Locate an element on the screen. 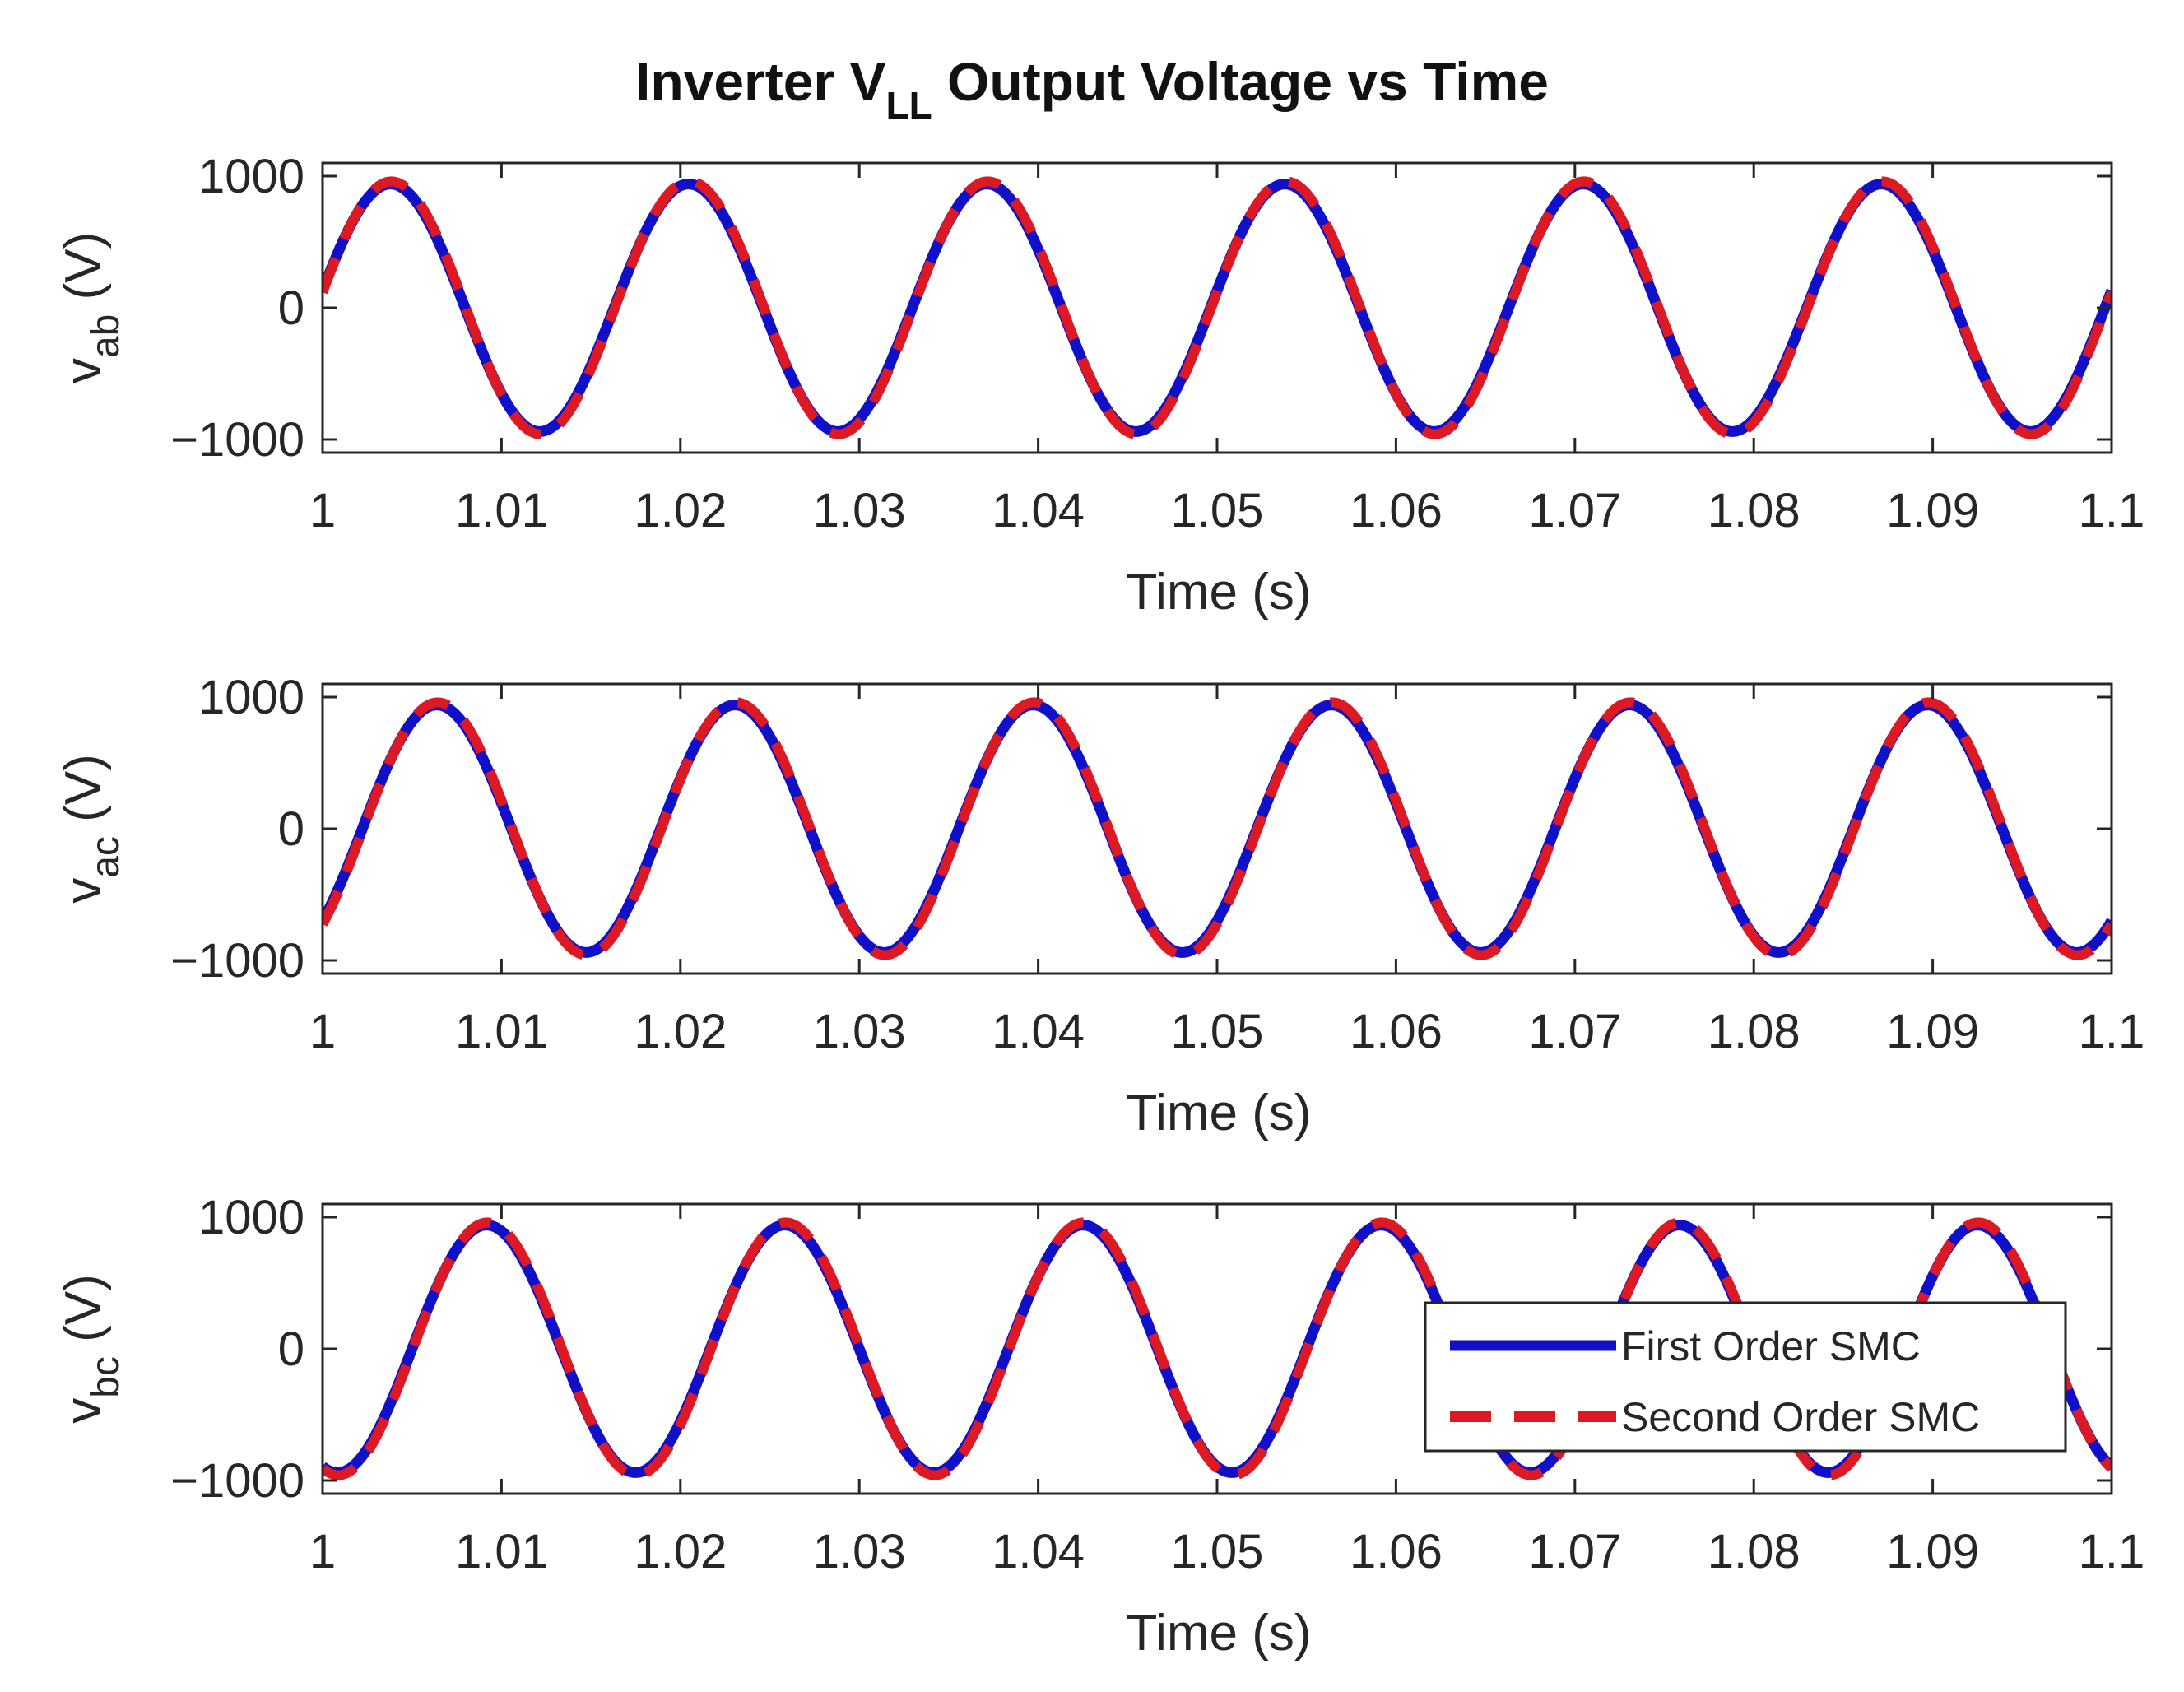  y-axis-label: vab (V) is located at coordinates (91, 307).